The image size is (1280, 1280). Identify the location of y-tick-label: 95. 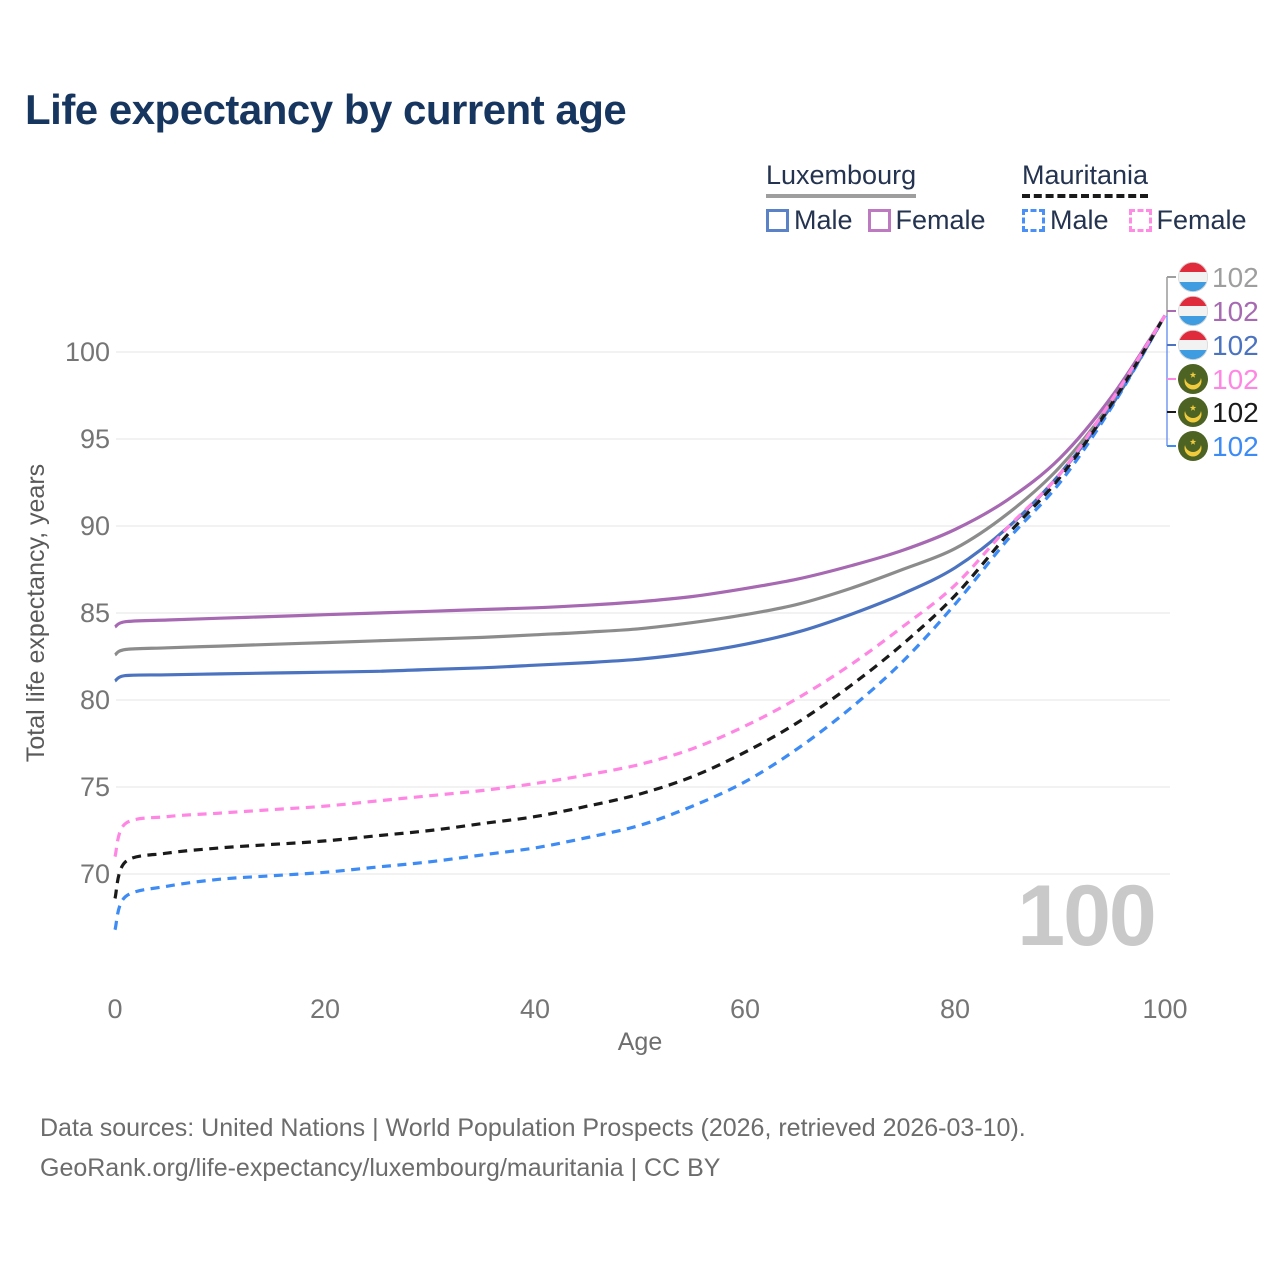
(95, 439).